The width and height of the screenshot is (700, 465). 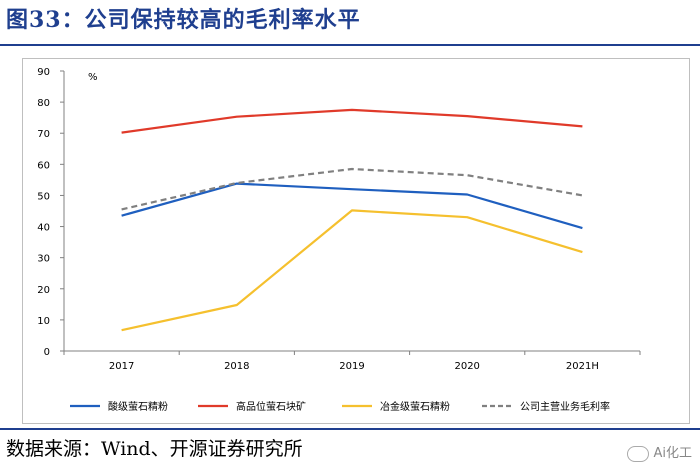 What do you see at coordinates (565, 406) in the screenshot?
I see `legend-label-4: 公司主营业务毛利率` at bounding box center [565, 406].